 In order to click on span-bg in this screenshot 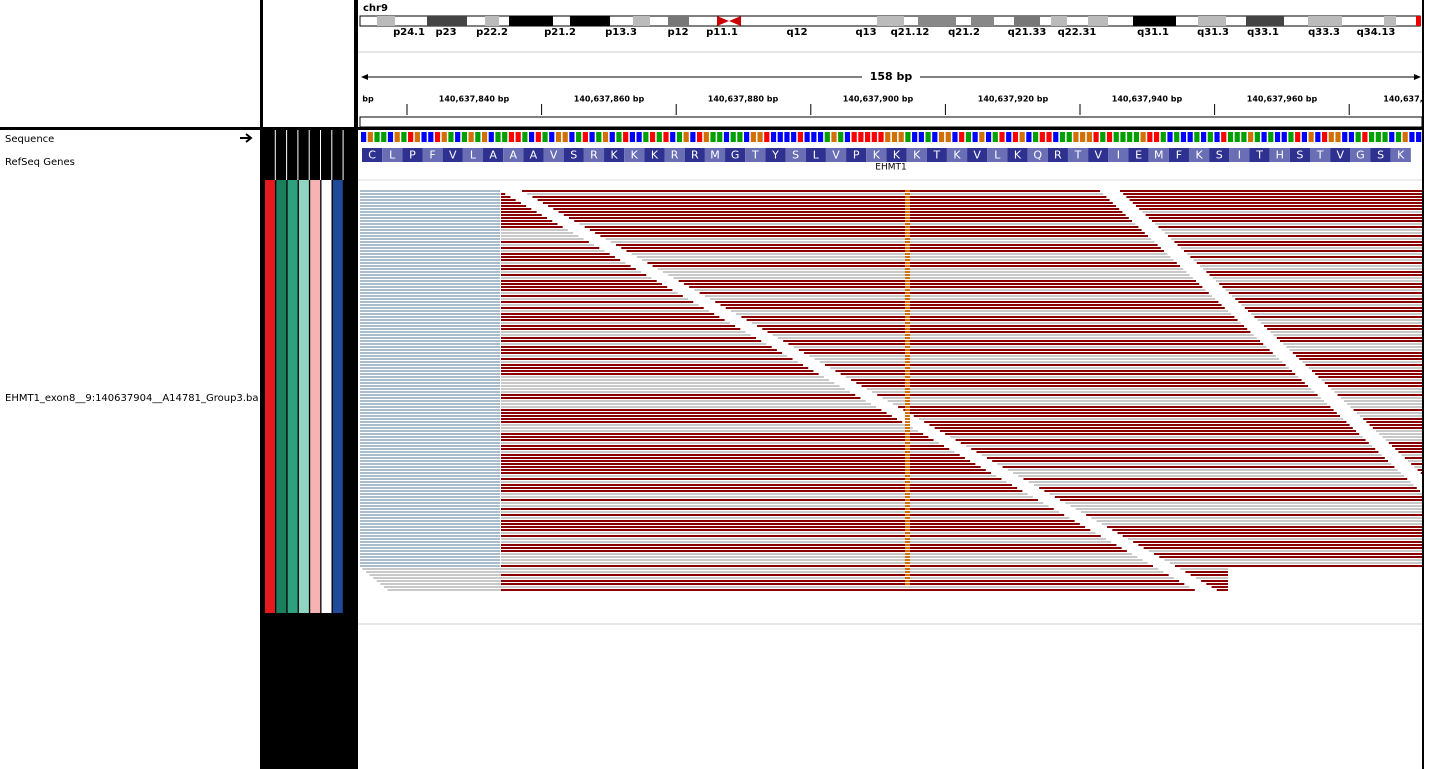, I will do `click(891, 77)`.